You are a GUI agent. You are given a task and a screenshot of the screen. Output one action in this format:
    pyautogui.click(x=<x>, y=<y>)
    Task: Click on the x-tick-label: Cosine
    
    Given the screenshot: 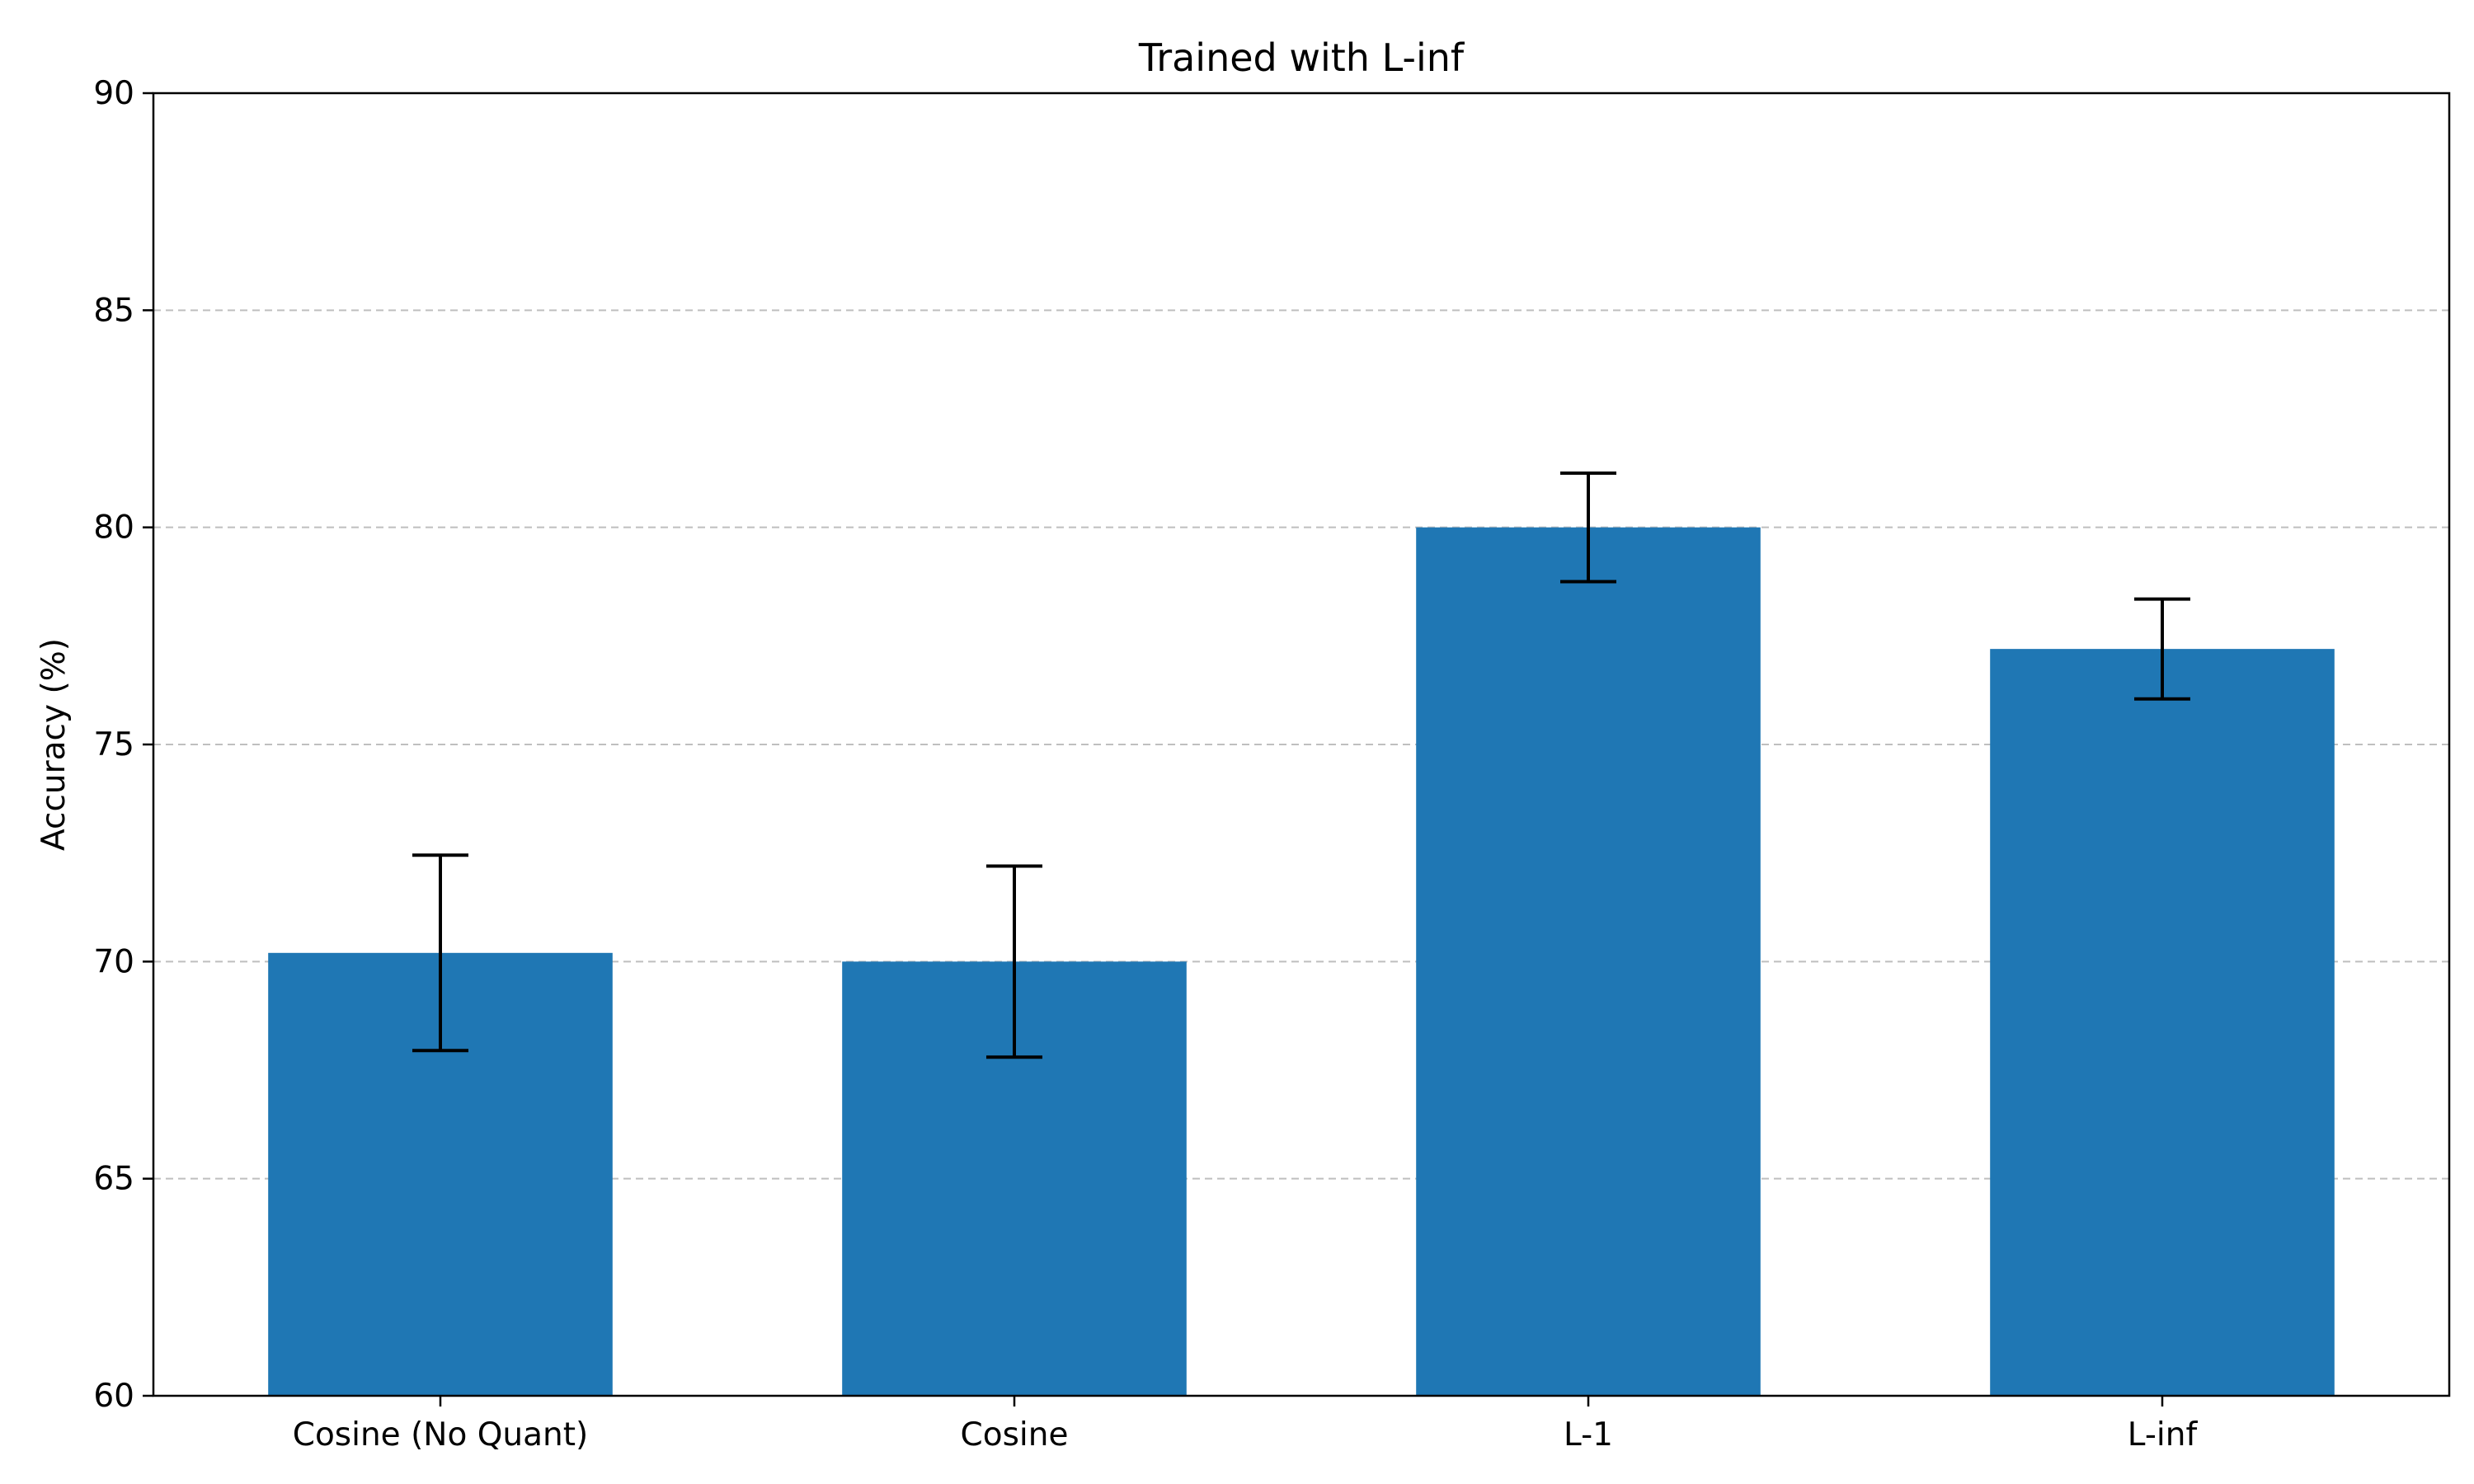 What is the action you would take?
    pyautogui.click(x=1015, y=1434)
    